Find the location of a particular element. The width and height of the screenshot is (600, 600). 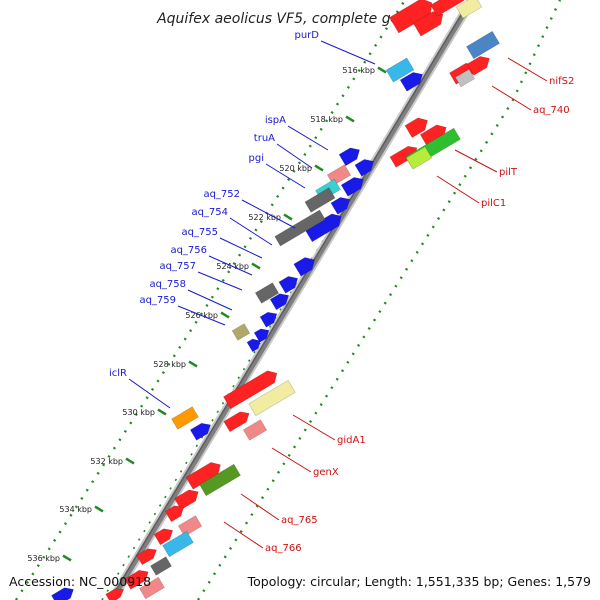

tick-label: 532 kbp is located at coordinates (106, 461).